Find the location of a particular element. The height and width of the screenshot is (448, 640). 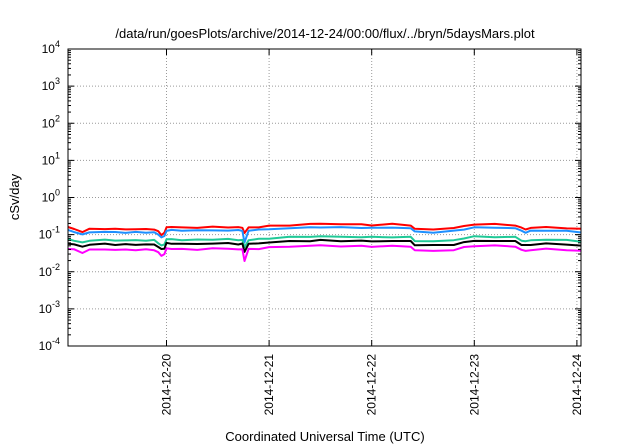

x-axis-label: Coordinated Universal Time (UTC) is located at coordinates (324, 436).